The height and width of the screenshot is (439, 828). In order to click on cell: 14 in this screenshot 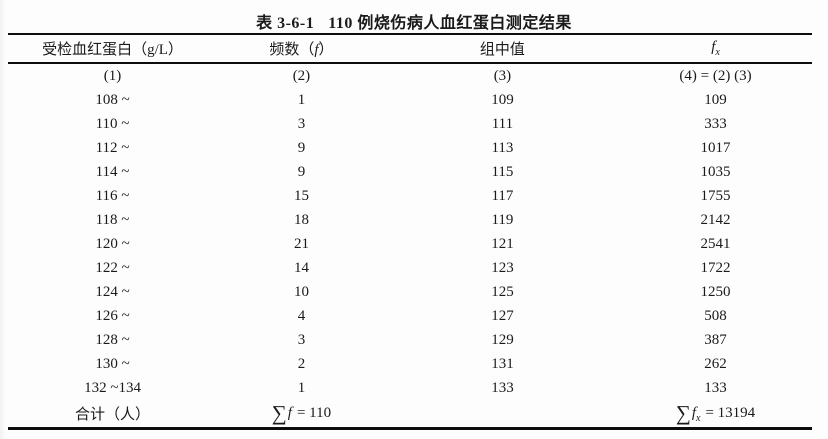, I will do `click(301, 267)`.